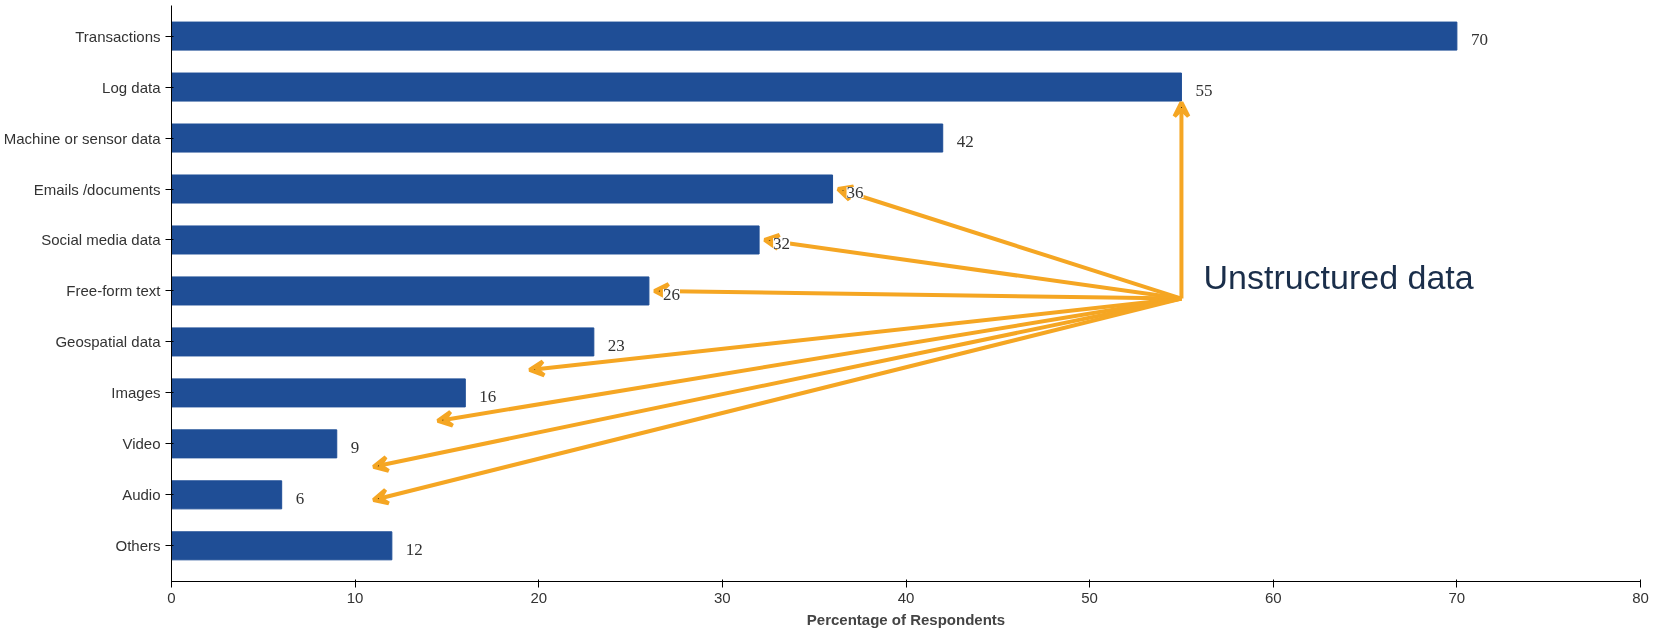 The width and height of the screenshot is (1673, 639). What do you see at coordinates (355, 597) in the screenshot?
I see `x-tick-label: 10` at bounding box center [355, 597].